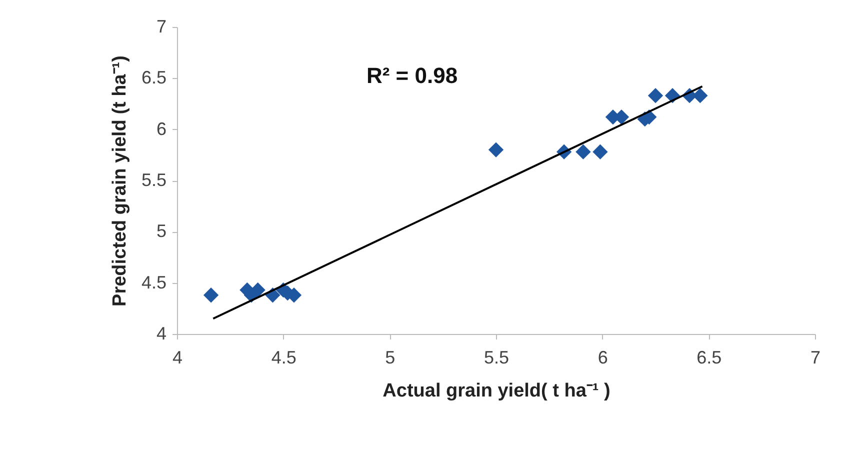 The image size is (852, 464). I want to click on x-tick-label: 5.5, so click(497, 358).